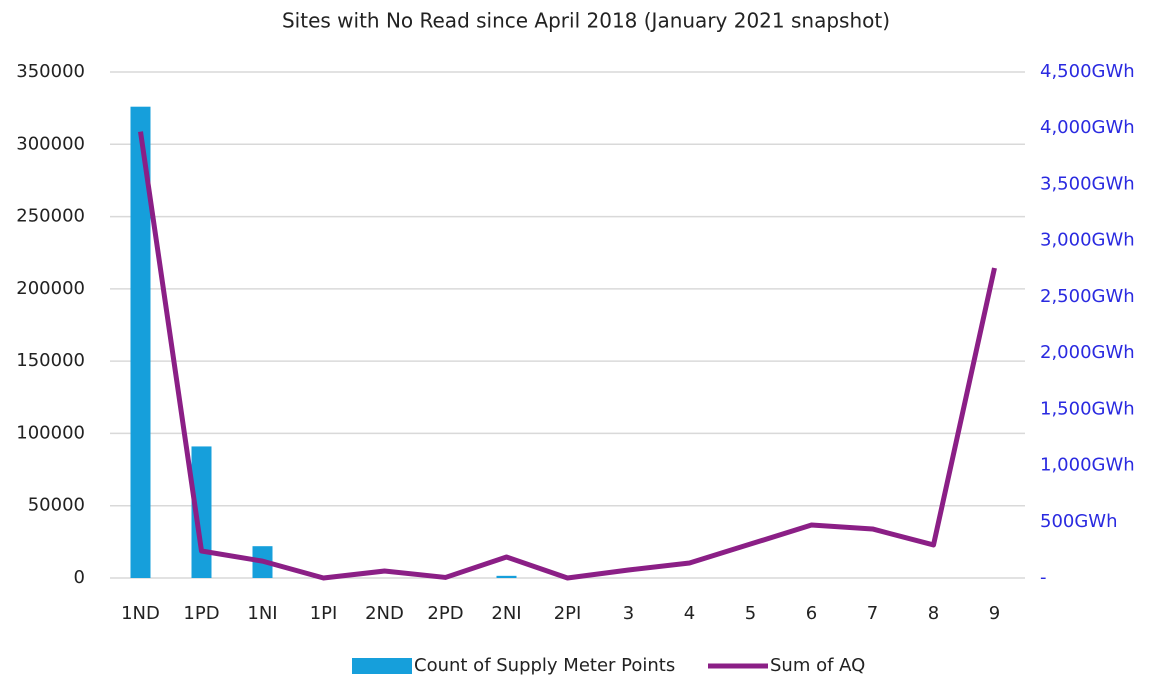 This screenshot has height=688, width=1172. What do you see at coordinates (50, 360) in the screenshot?
I see `y-tick-label: 150000` at bounding box center [50, 360].